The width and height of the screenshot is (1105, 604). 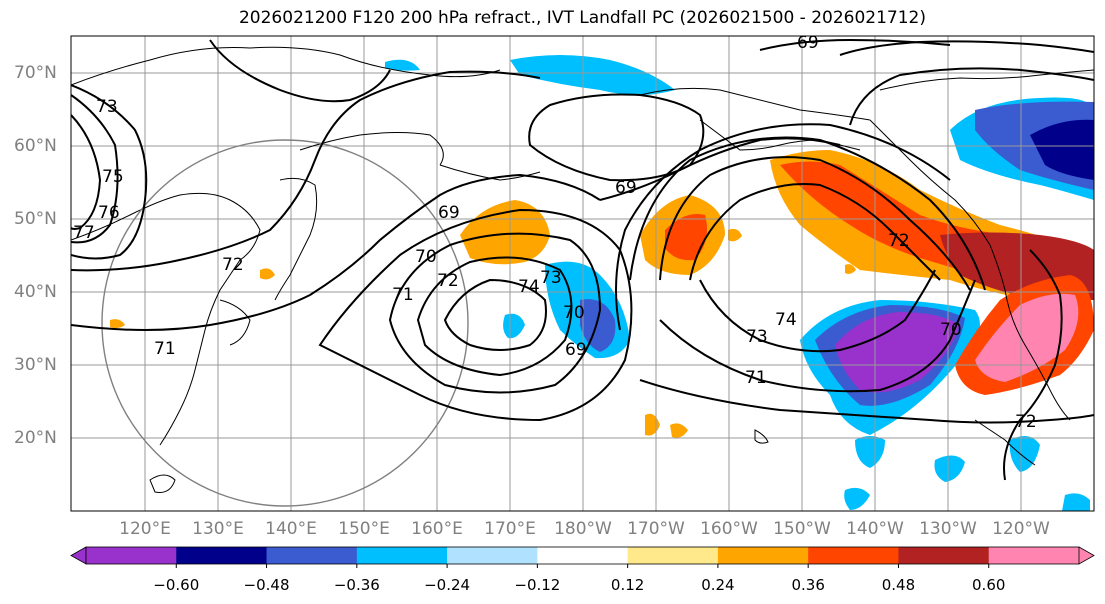 I want to click on lon-label: 120°W, so click(x=1021, y=529).